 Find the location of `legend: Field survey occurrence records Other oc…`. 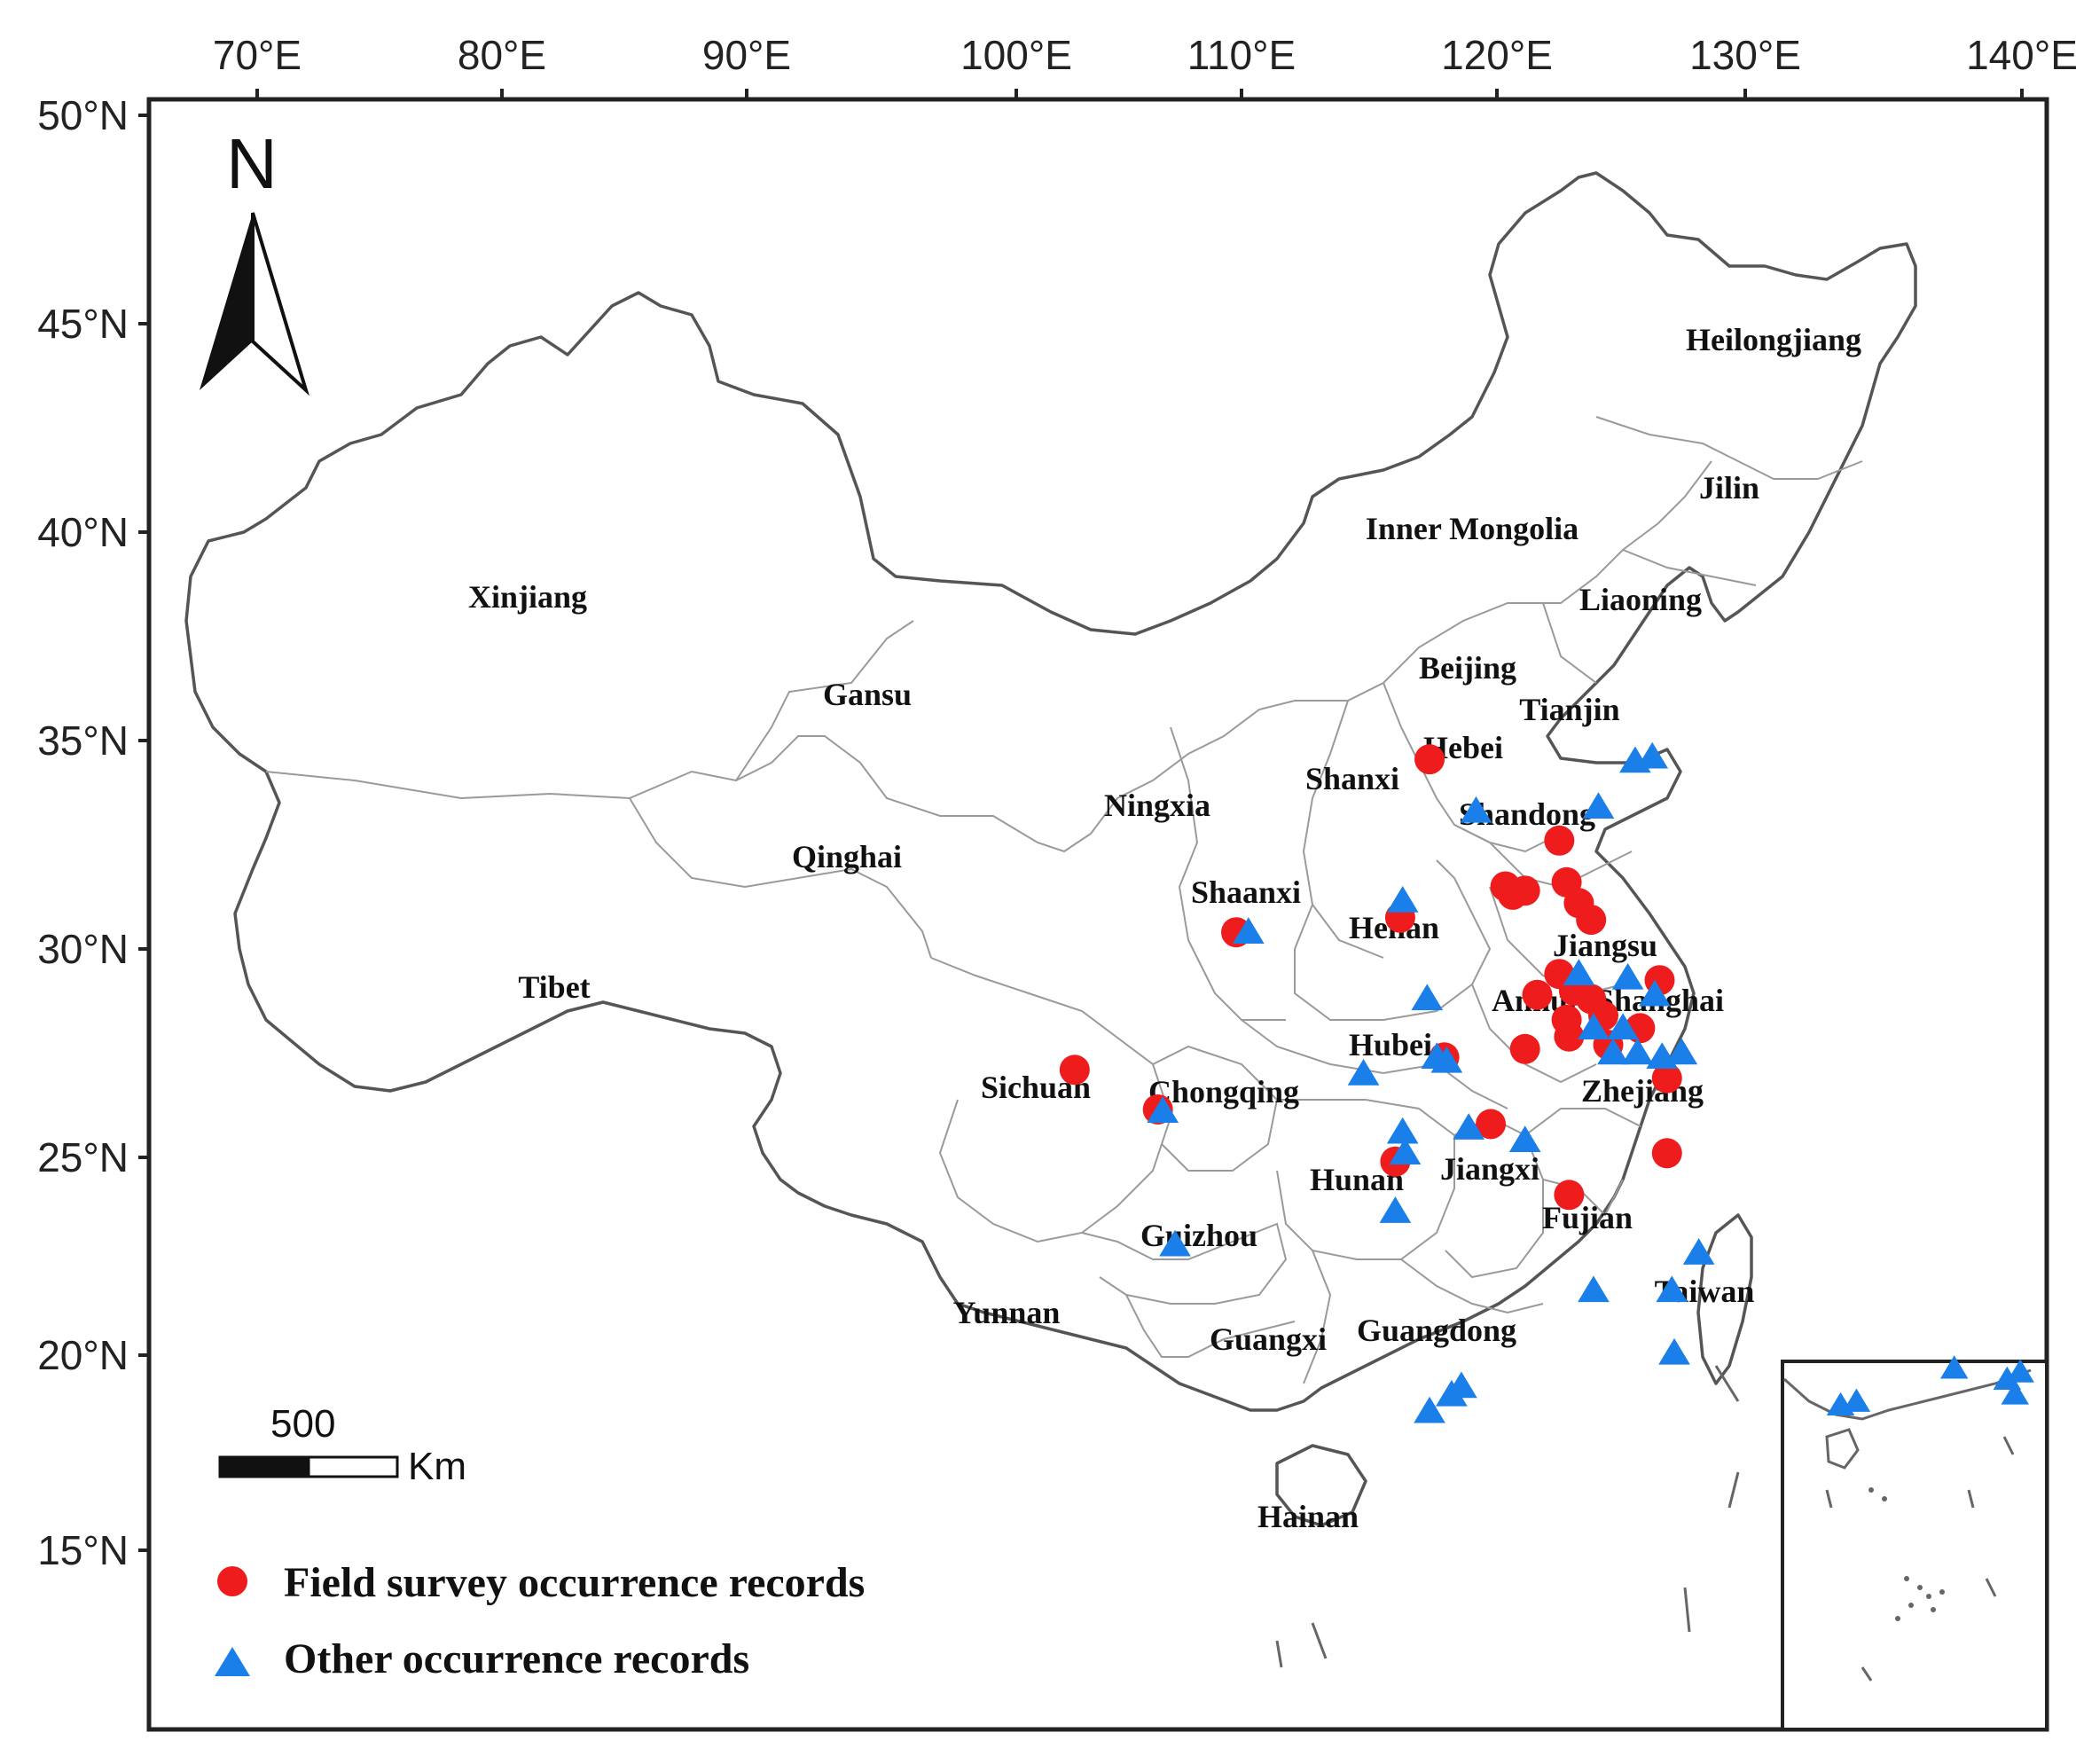

legend: Field survey occurrence records Other oc… is located at coordinates (540, 1620).